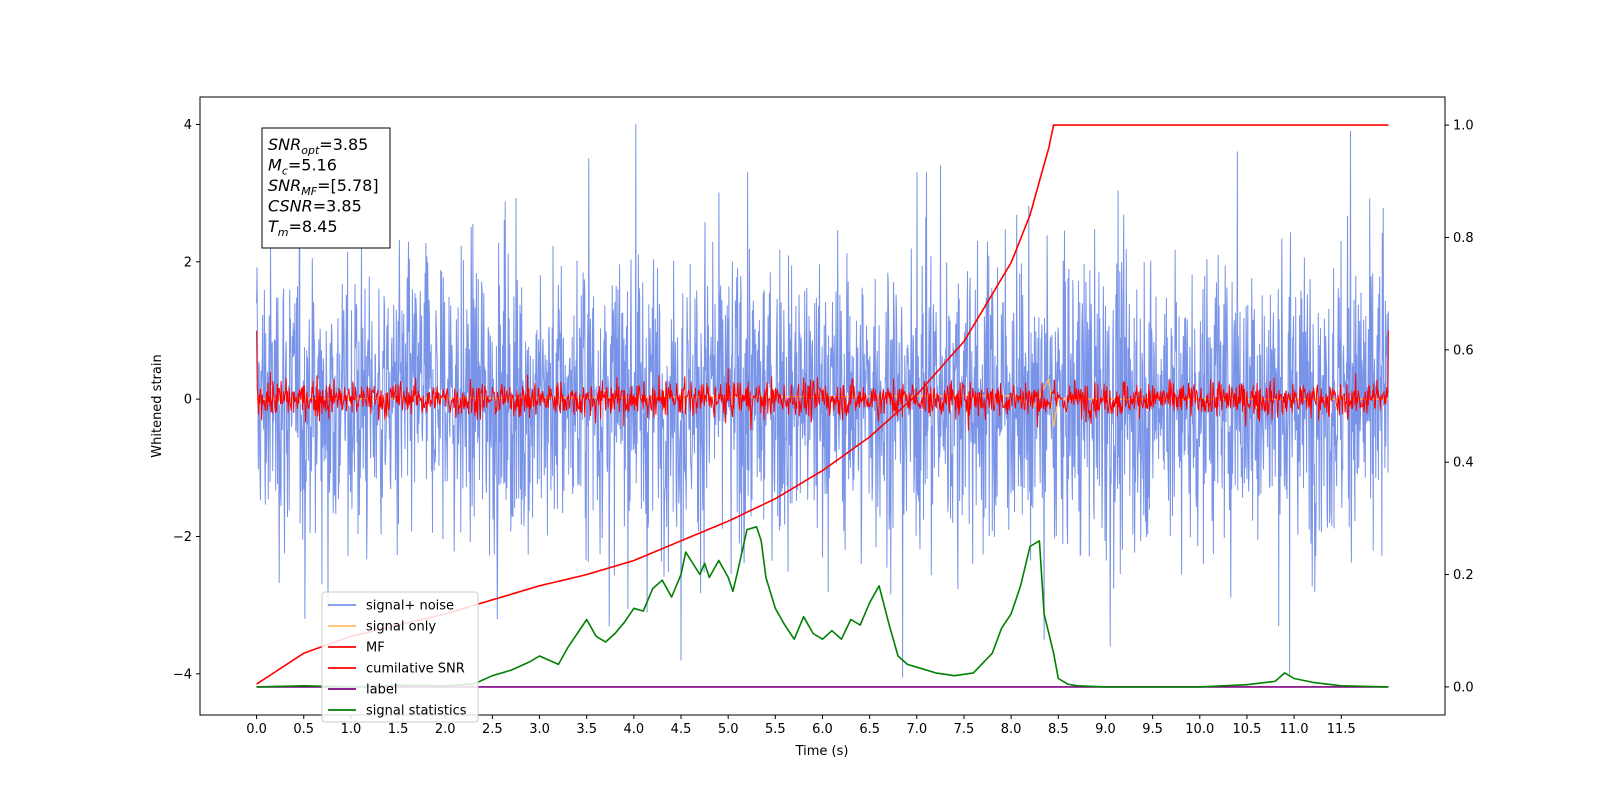  Describe the element at coordinates (1105, 729) in the screenshot. I see `x-tick-label: 9.0` at that location.